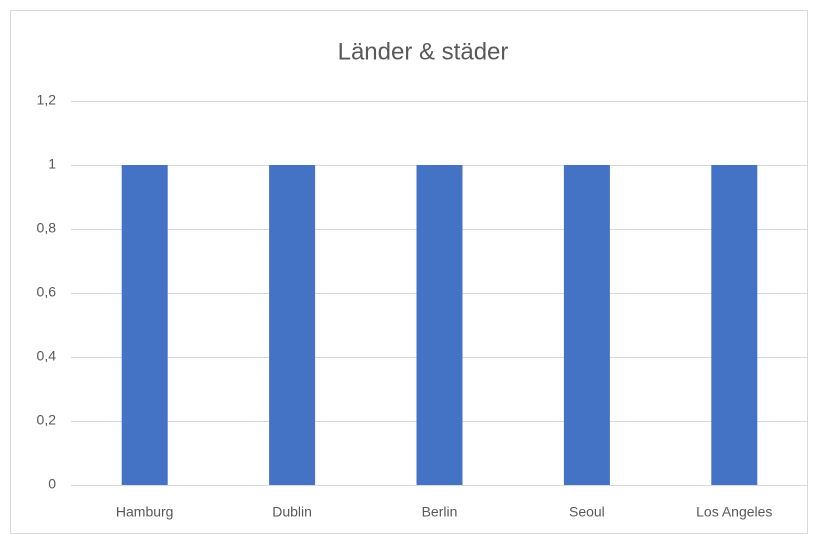 The width and height of the screenshot is (818, 535). Describe the element at coordinates (47, 420) in the screenshot. I see `y-tick-label: 0,2` at that location.